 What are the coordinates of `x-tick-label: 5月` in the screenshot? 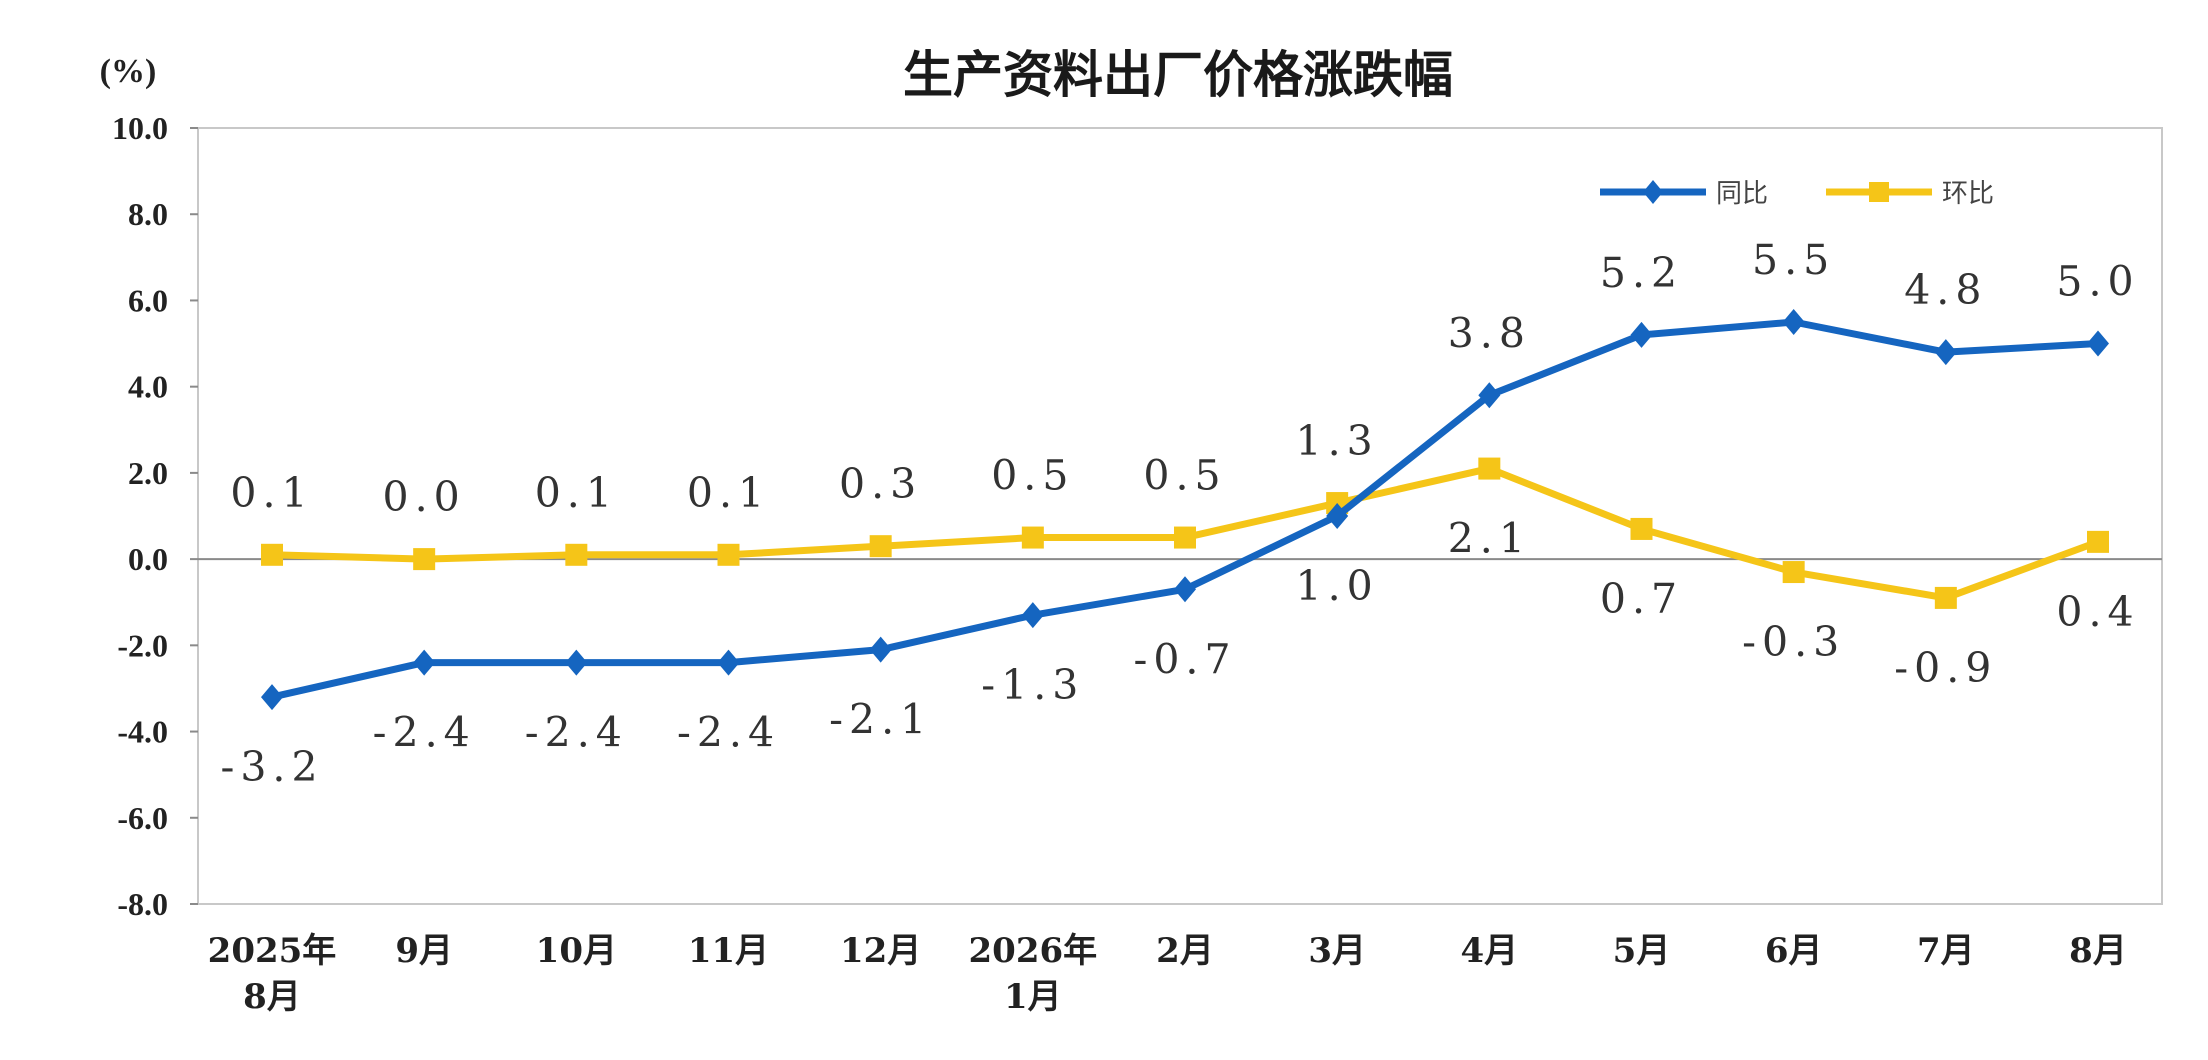 It's located at (1642, 951).